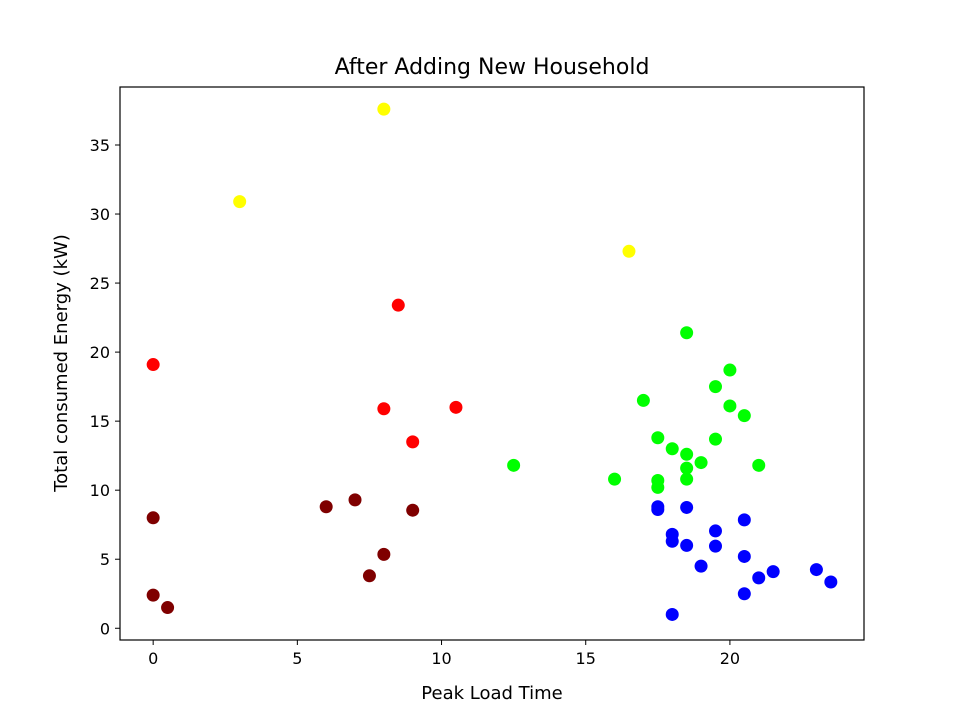 The width and height of the screenshot is (960, 720). Describe the element at coordinates (441, 658) in the screenshot. I see `x-tick-label: 10` at that location.